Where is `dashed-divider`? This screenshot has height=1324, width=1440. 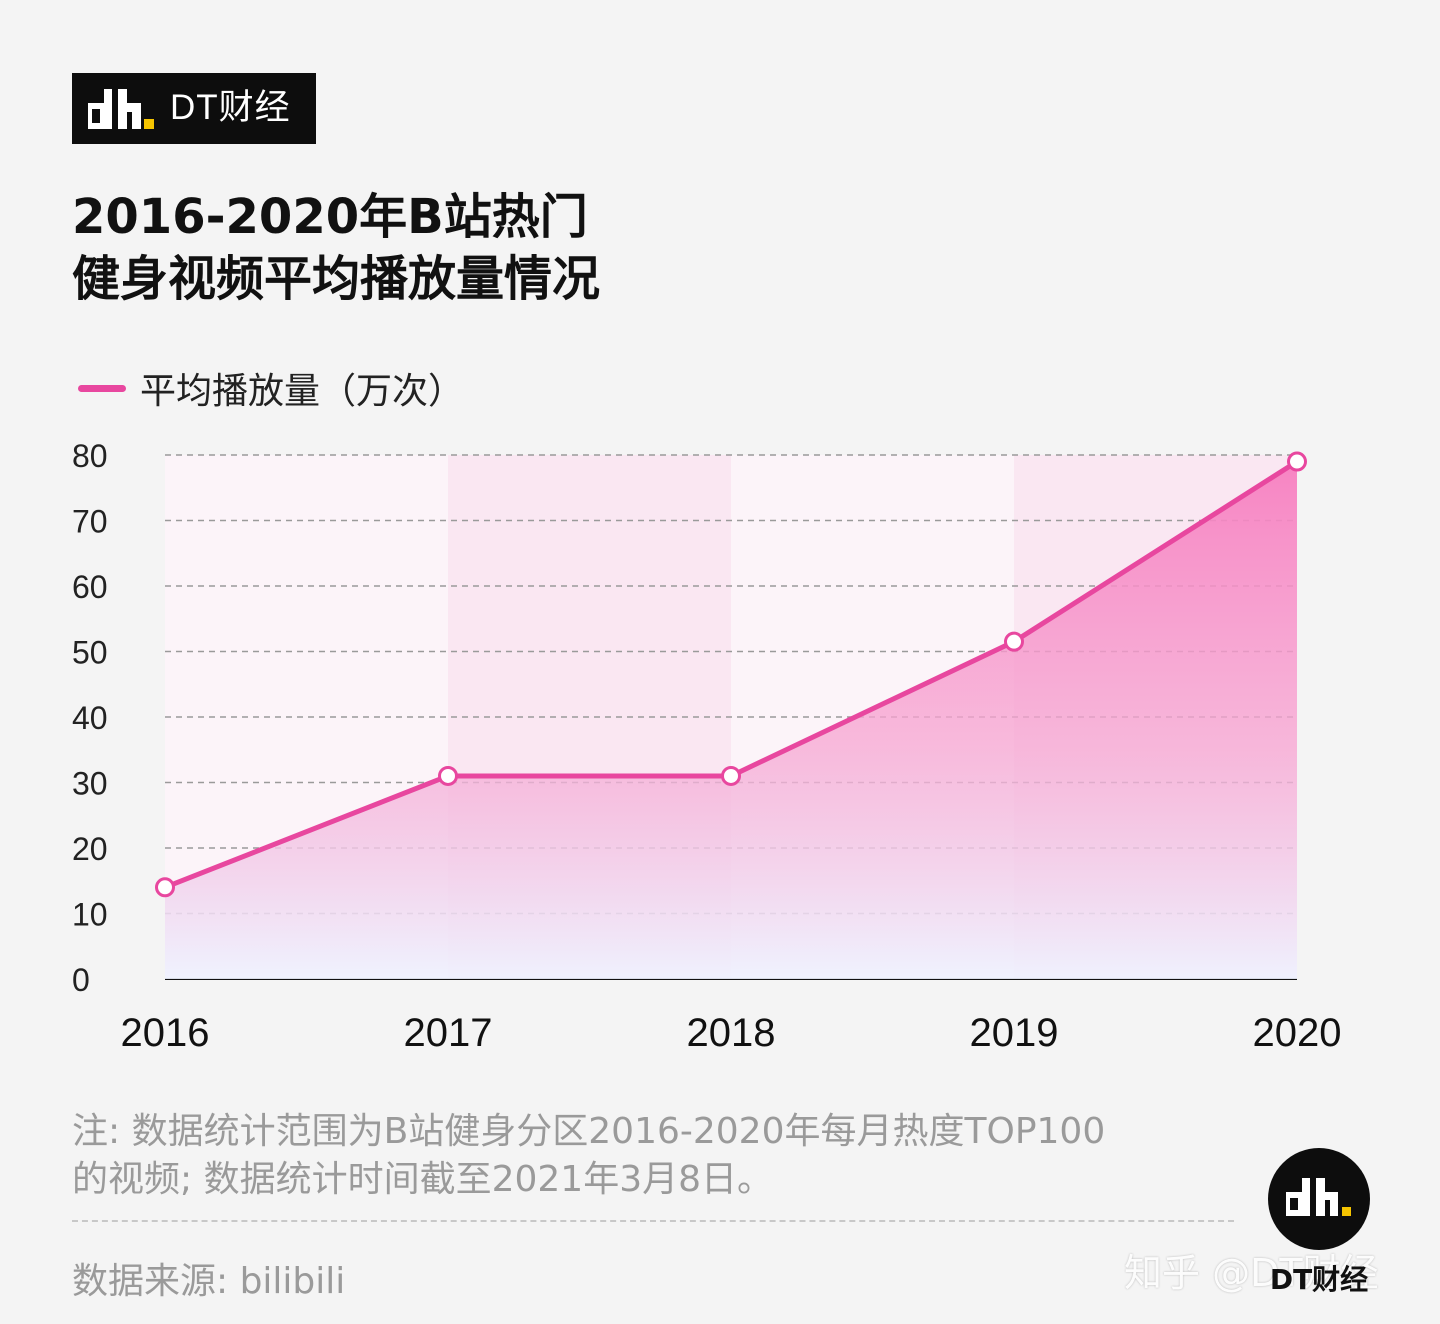 dashed-divider is located at coordinates (653, 1221).